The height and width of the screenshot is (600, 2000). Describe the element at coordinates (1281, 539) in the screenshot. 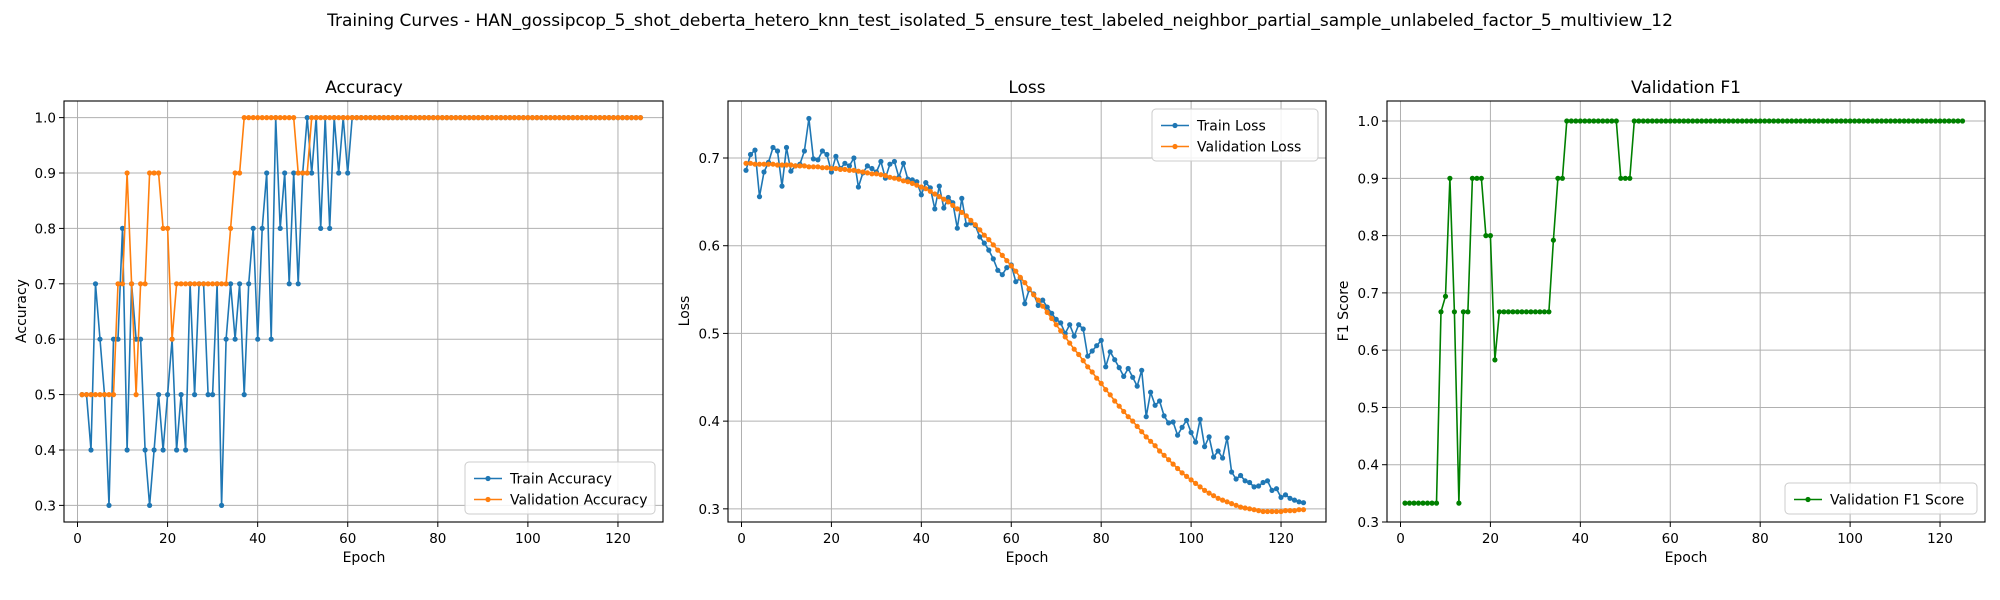

I see `loss-x-tick-label: 120` at that location.